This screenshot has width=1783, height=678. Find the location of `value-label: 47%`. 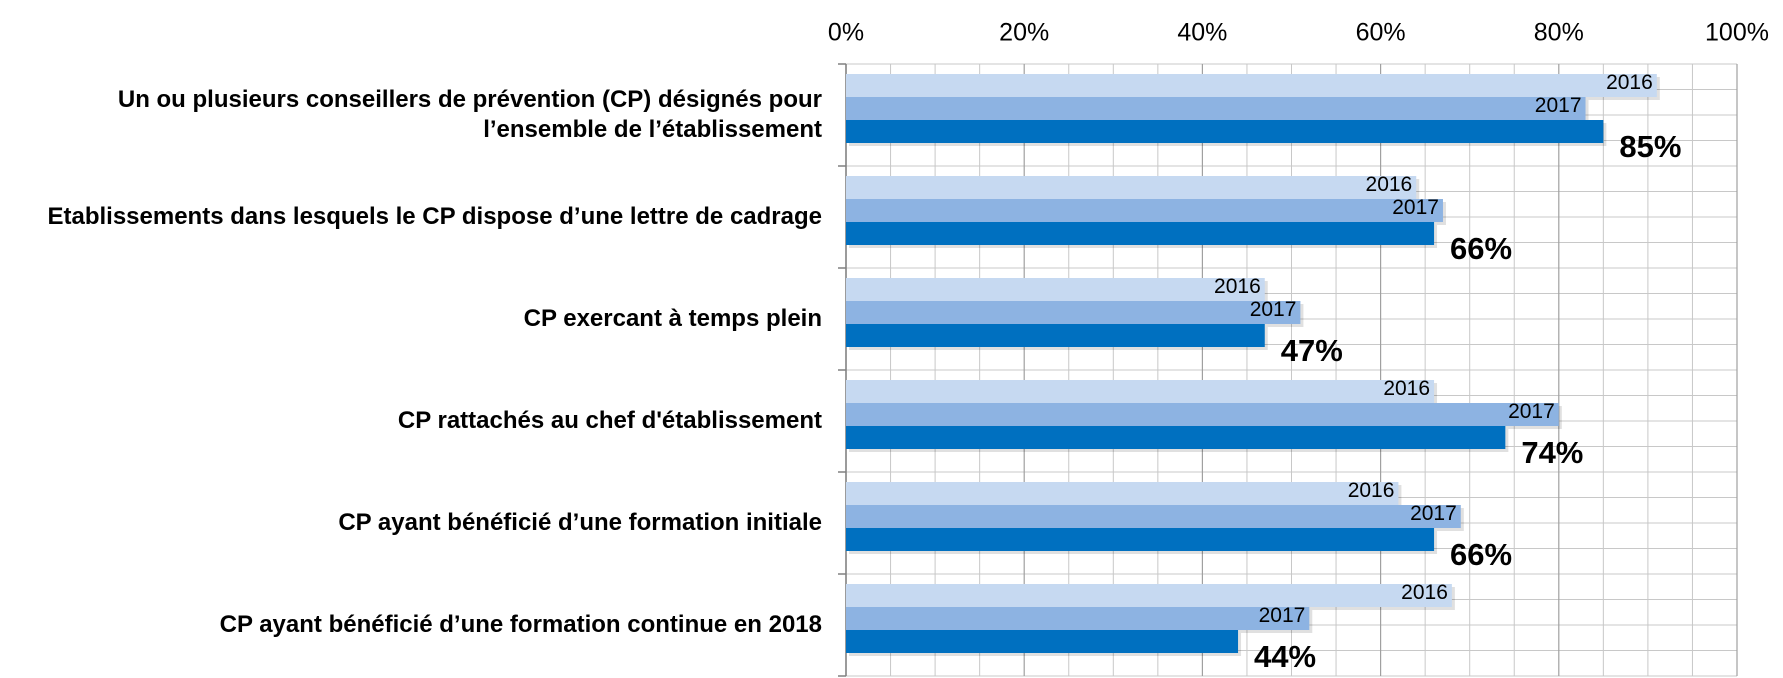

value-label: 47% is located at coordinates (1312, 350).